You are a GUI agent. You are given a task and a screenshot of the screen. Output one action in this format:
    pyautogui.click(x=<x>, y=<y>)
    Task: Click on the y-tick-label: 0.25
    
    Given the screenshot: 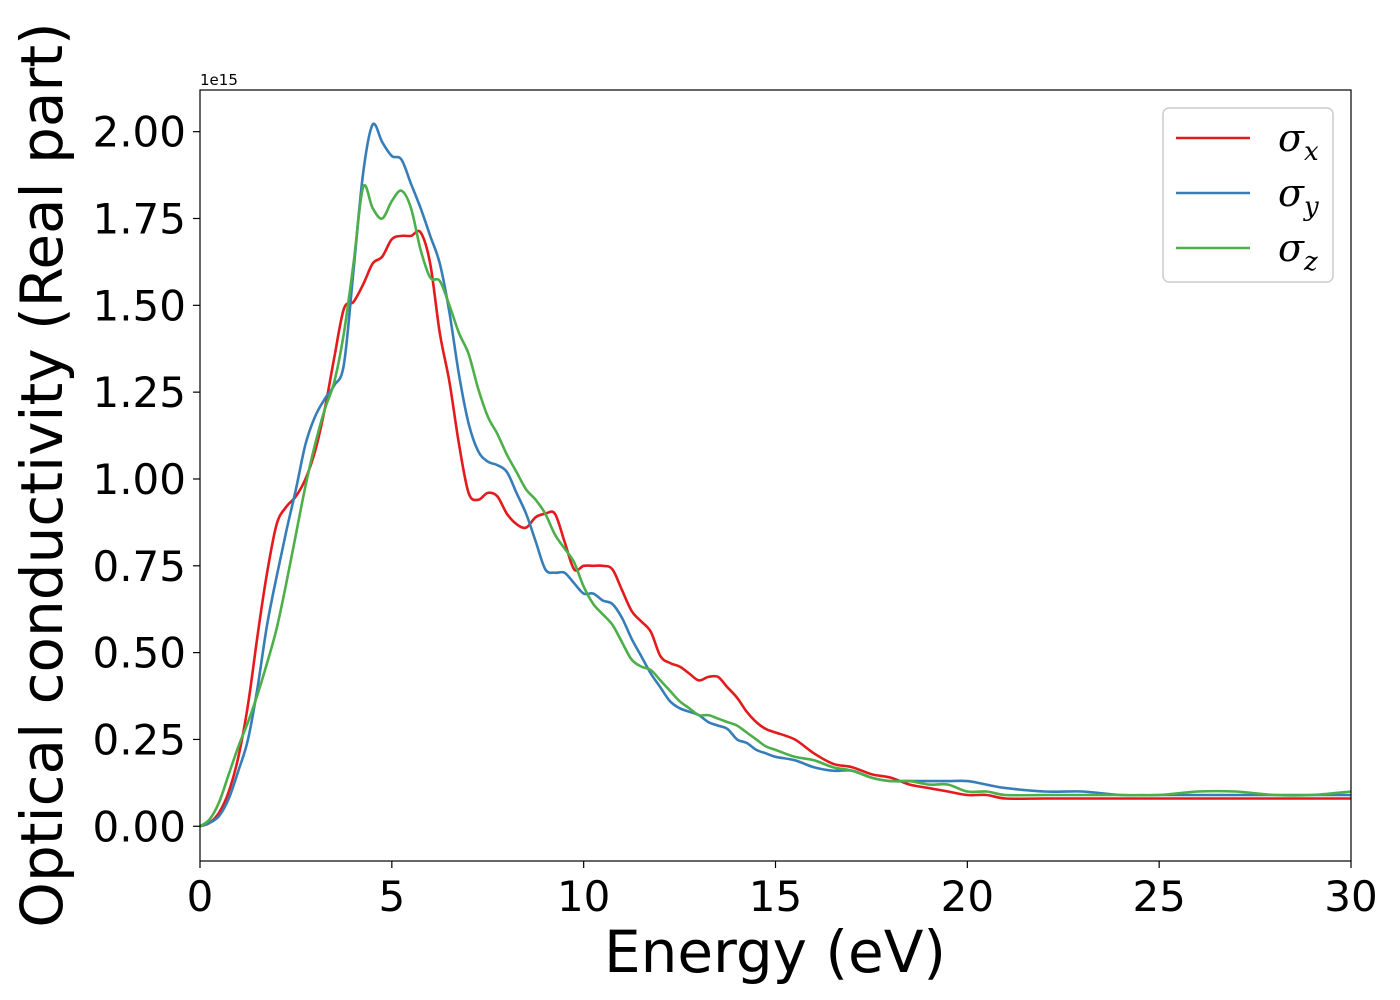 What is the action you would take?
    pyautogui.click(x=139, y=739)
    